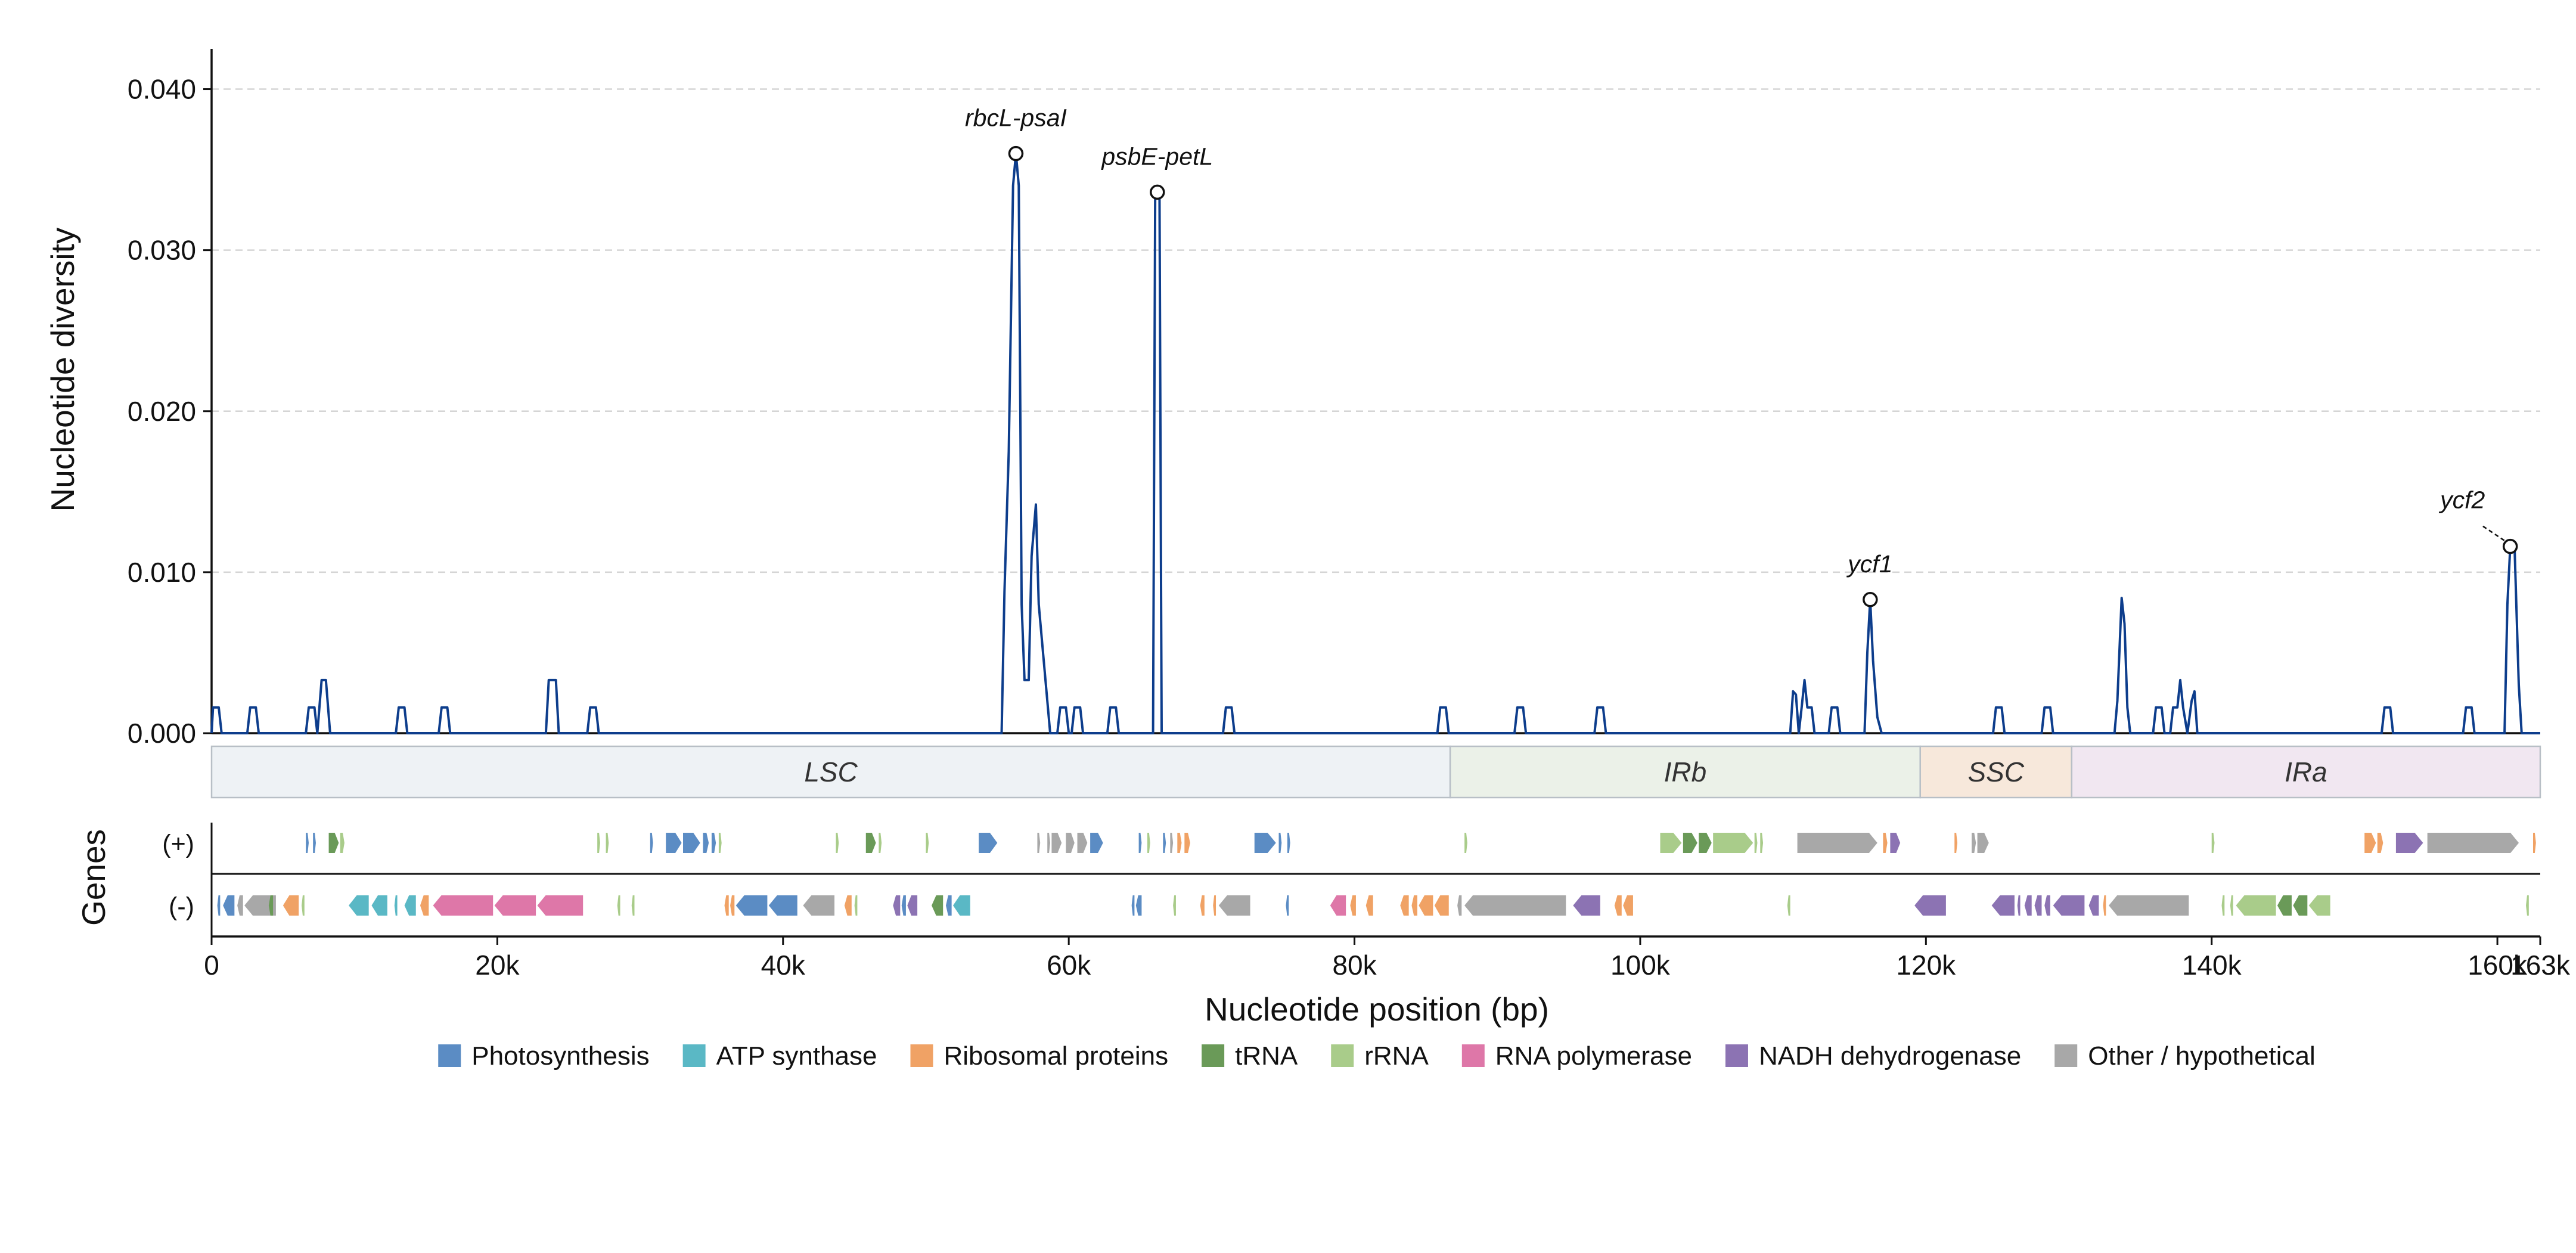 This screenshot has height=1253, width=2576. What do you see at coordinates (2540, 965) in the screenshot?
I see `x-tick-label: 163k` at bounding box center [2540, 965].